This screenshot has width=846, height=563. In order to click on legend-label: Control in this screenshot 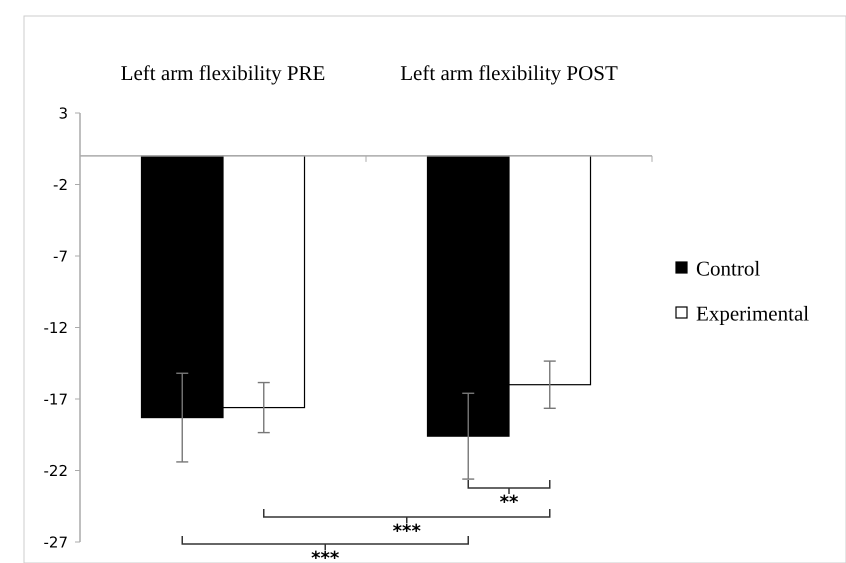, I will do `click(728, 268)`.